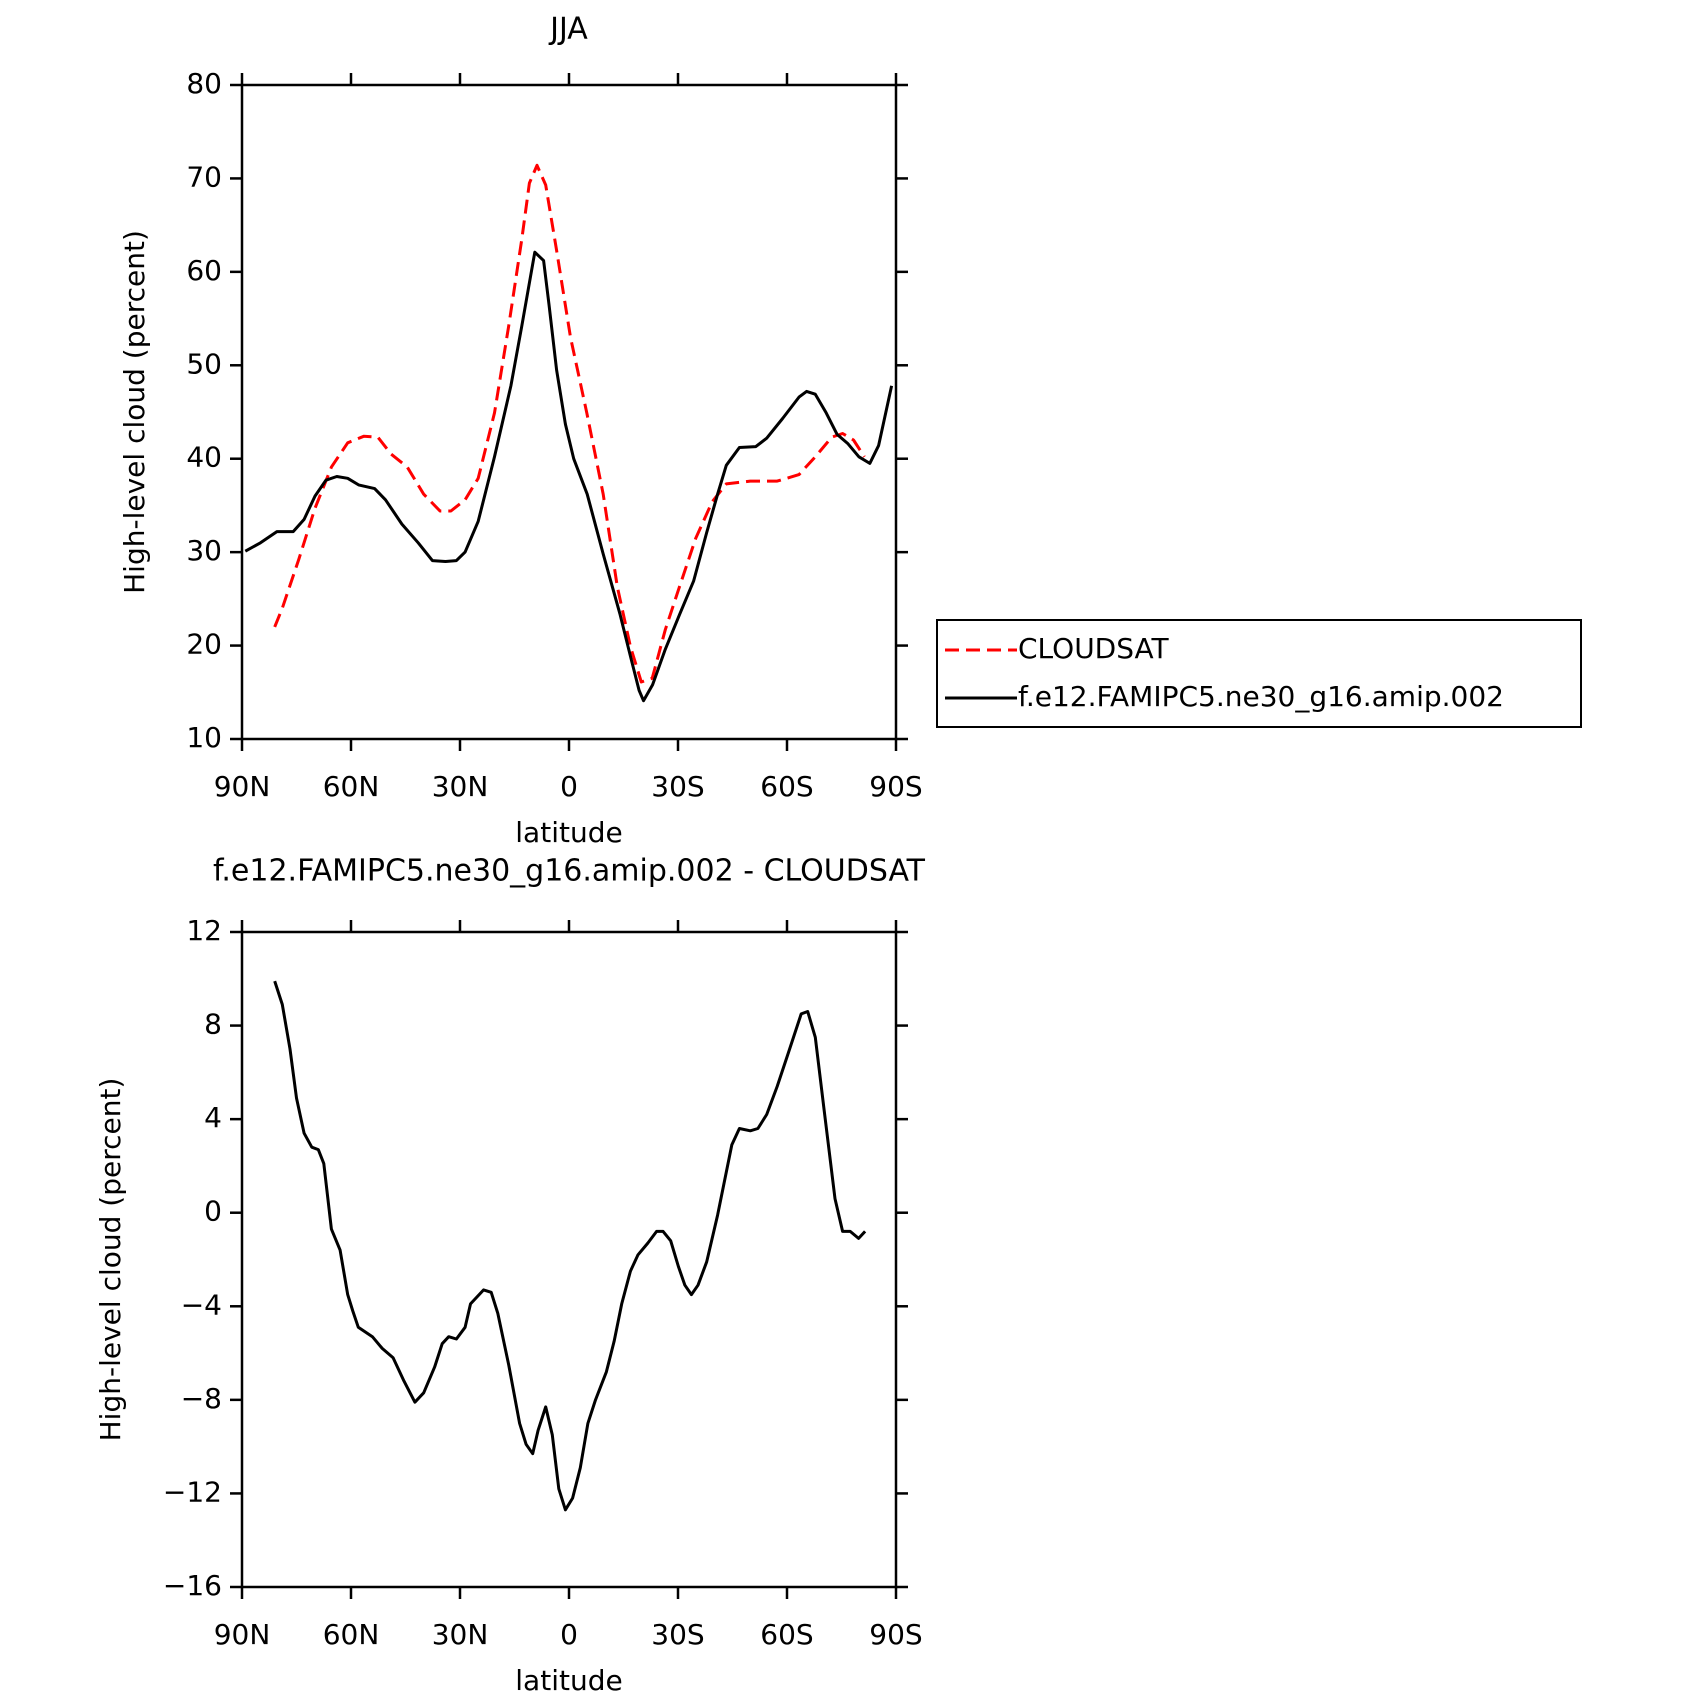 Image resolution: width=1685 pixels, height=1702 pixels. Describe the element at coordinates (204, 930) in the screenshot. I see `y-tick-label: 12` at that location.